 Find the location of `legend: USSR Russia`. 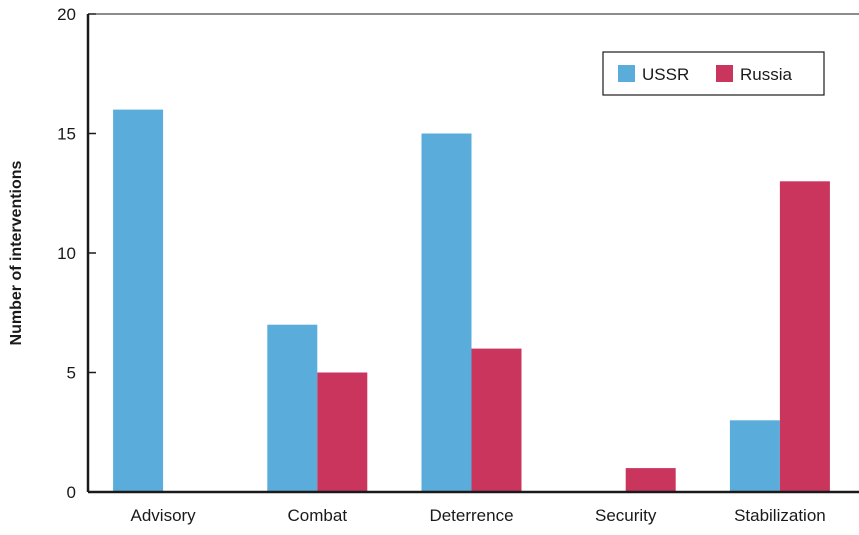

legend: USSR Russia is located at coordinates (713, 73).